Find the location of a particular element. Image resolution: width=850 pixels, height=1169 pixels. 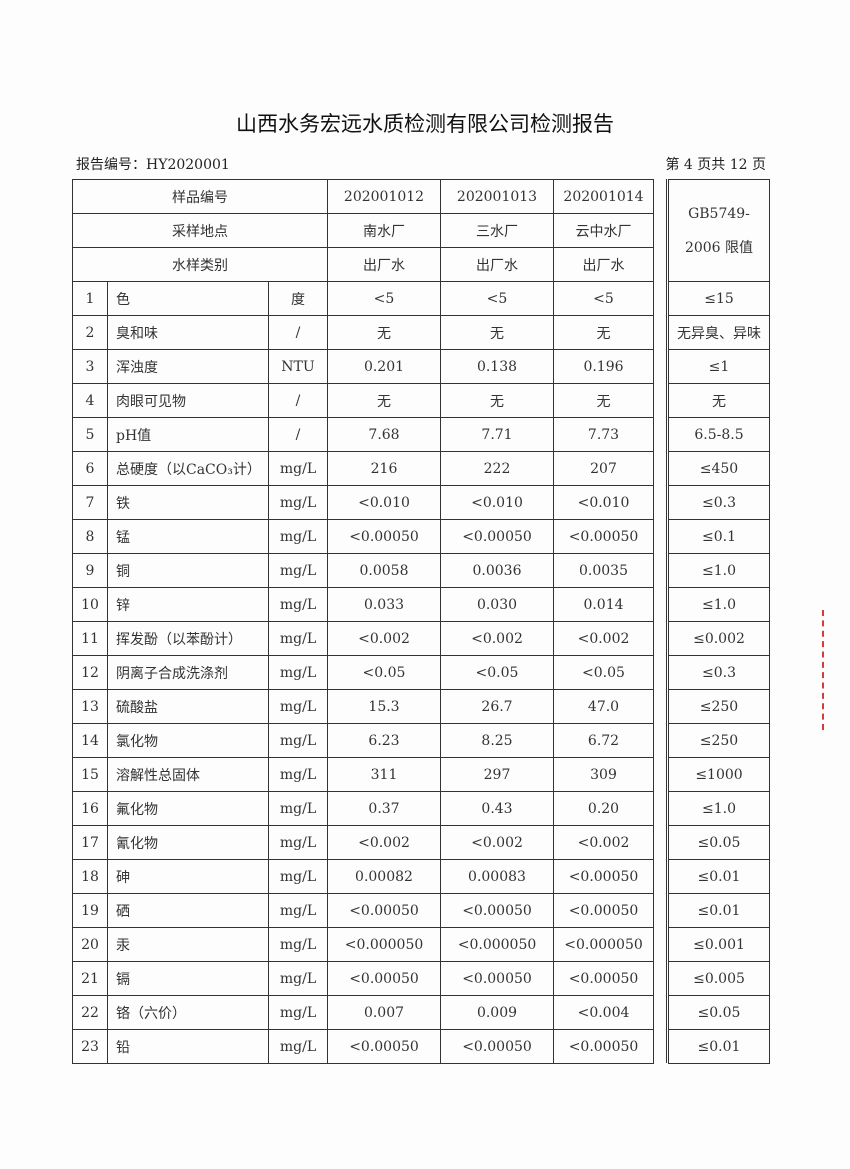

sample-value: 207 is located at coordinates (603, 468).